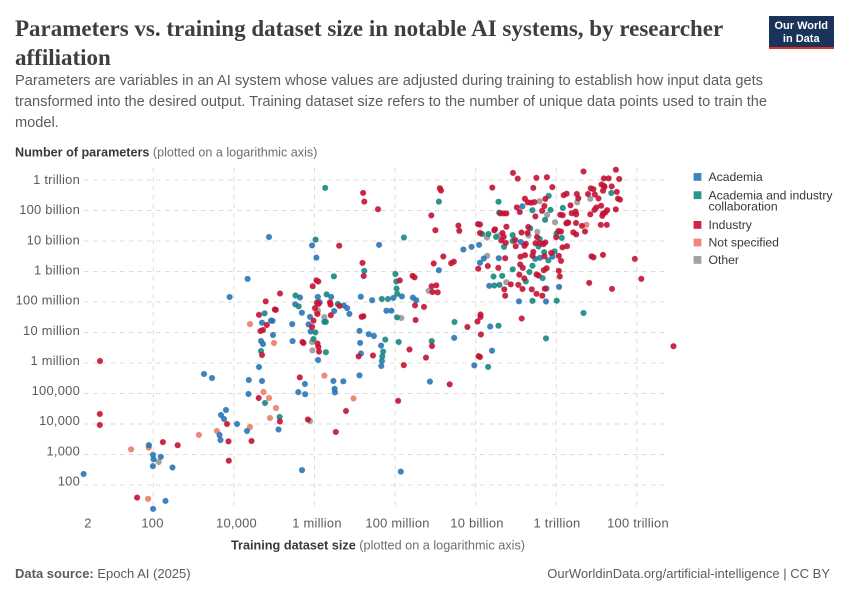 The width and height of the screenshot is (850, 600). Describe the element at coordinates (49, 209) in the screenshot. I see `svg-text: 100 billion` at that location.